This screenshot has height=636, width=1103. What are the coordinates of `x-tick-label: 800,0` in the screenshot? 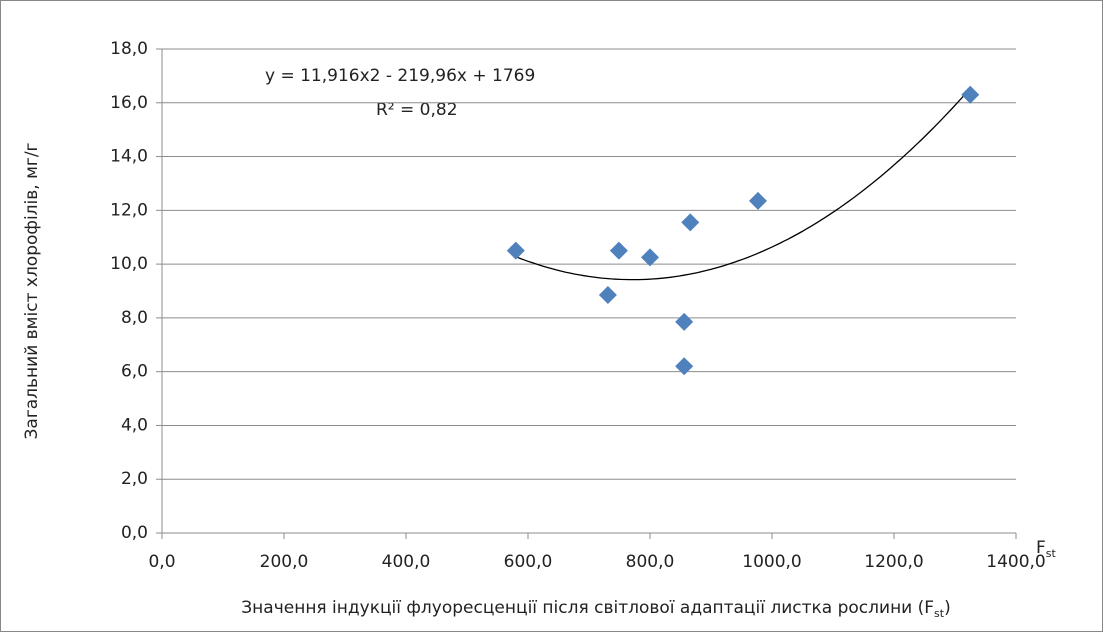 It's located at (650, 562).